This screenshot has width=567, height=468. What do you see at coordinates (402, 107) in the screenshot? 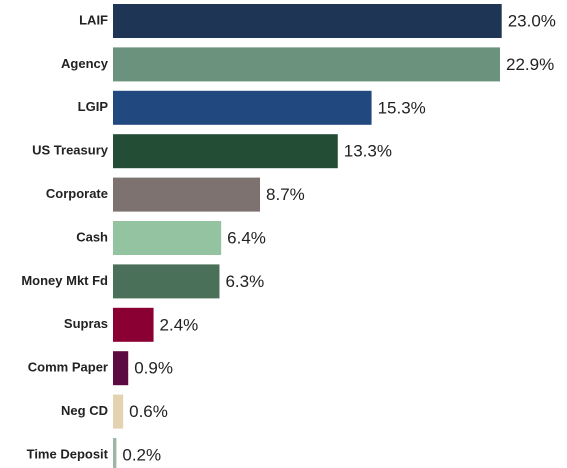
I see `value-label: 15.3%` at bounding box center [402, 107].